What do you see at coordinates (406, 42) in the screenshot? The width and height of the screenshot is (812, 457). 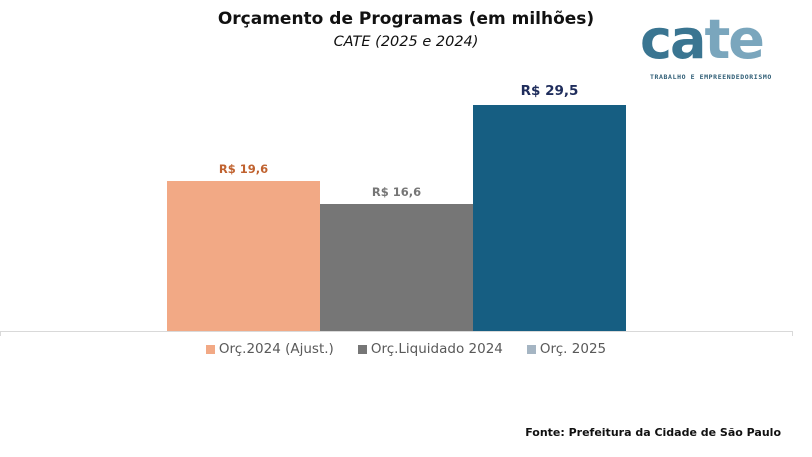 I see `chart-subtitle: CATE (2025 e 2024)` at bounding box center [406, 42].